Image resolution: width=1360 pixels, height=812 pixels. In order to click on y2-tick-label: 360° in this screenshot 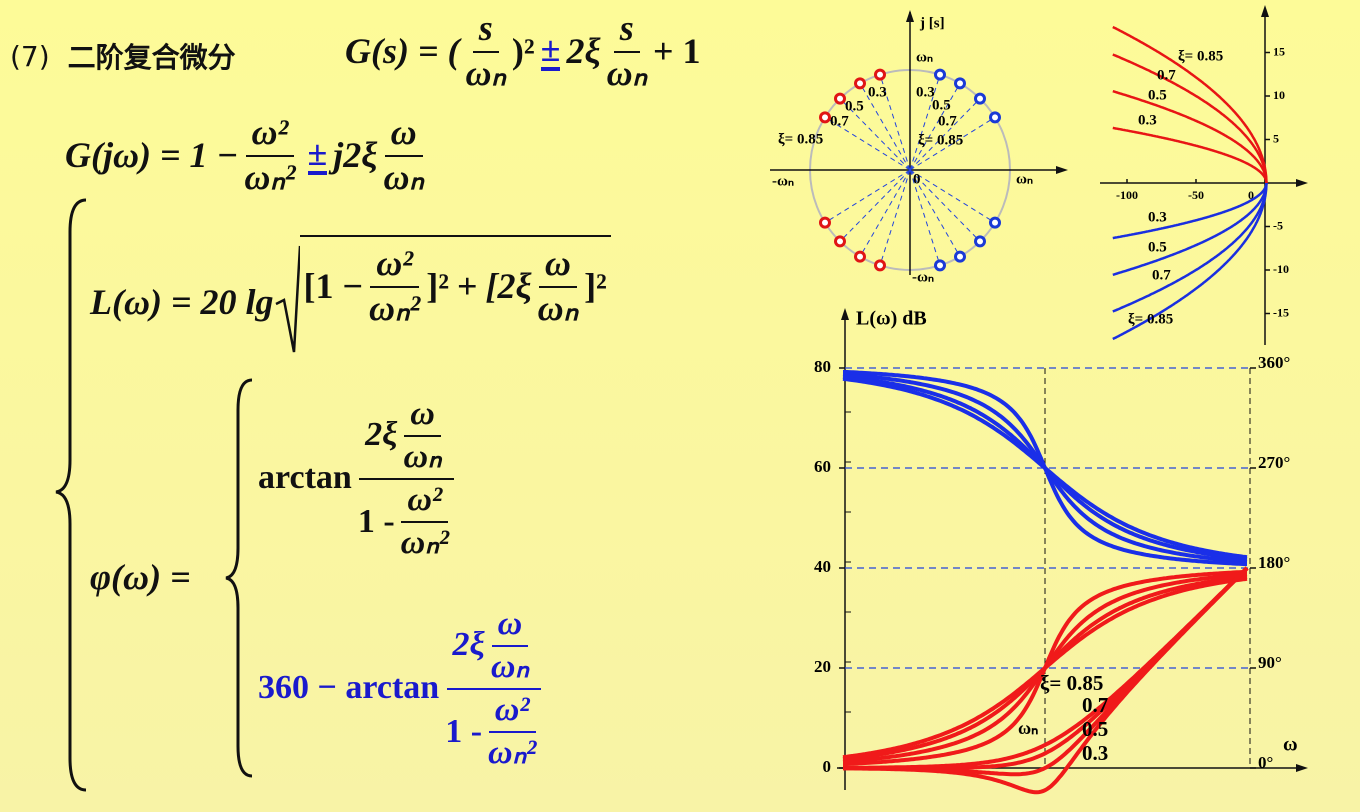, I will do `click(1274, 362)`.